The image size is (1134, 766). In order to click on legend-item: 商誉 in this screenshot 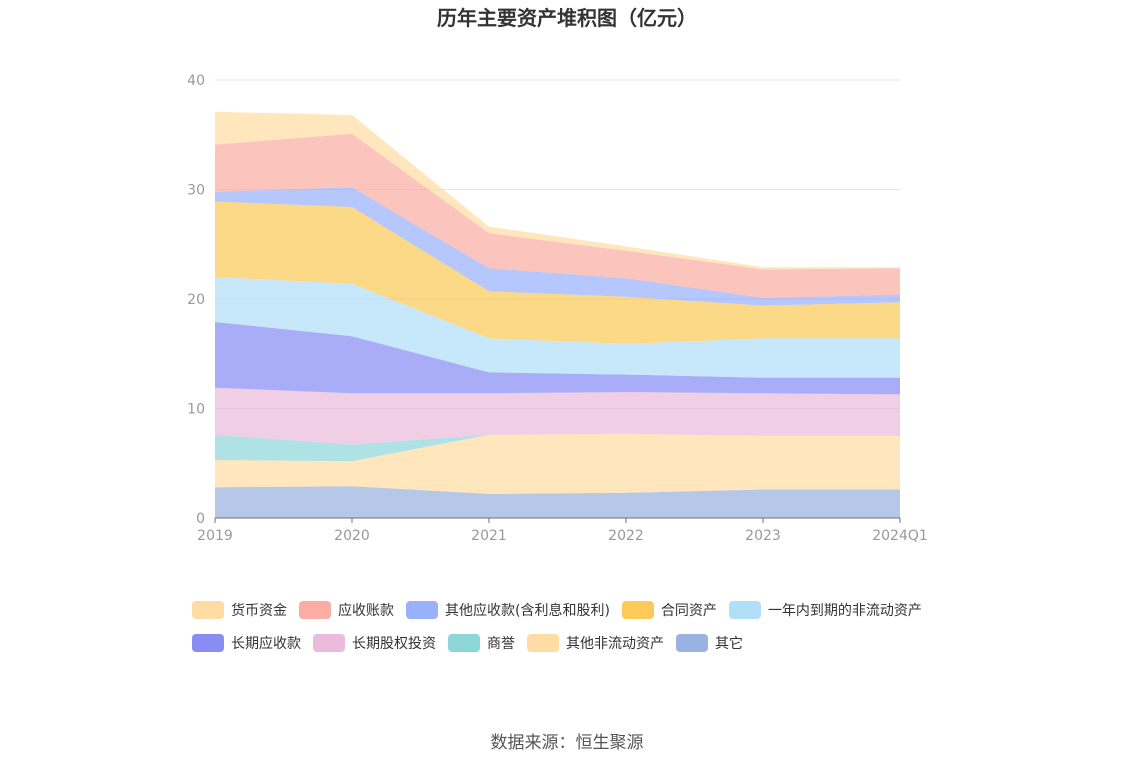, I will do `click(481, 643)`.